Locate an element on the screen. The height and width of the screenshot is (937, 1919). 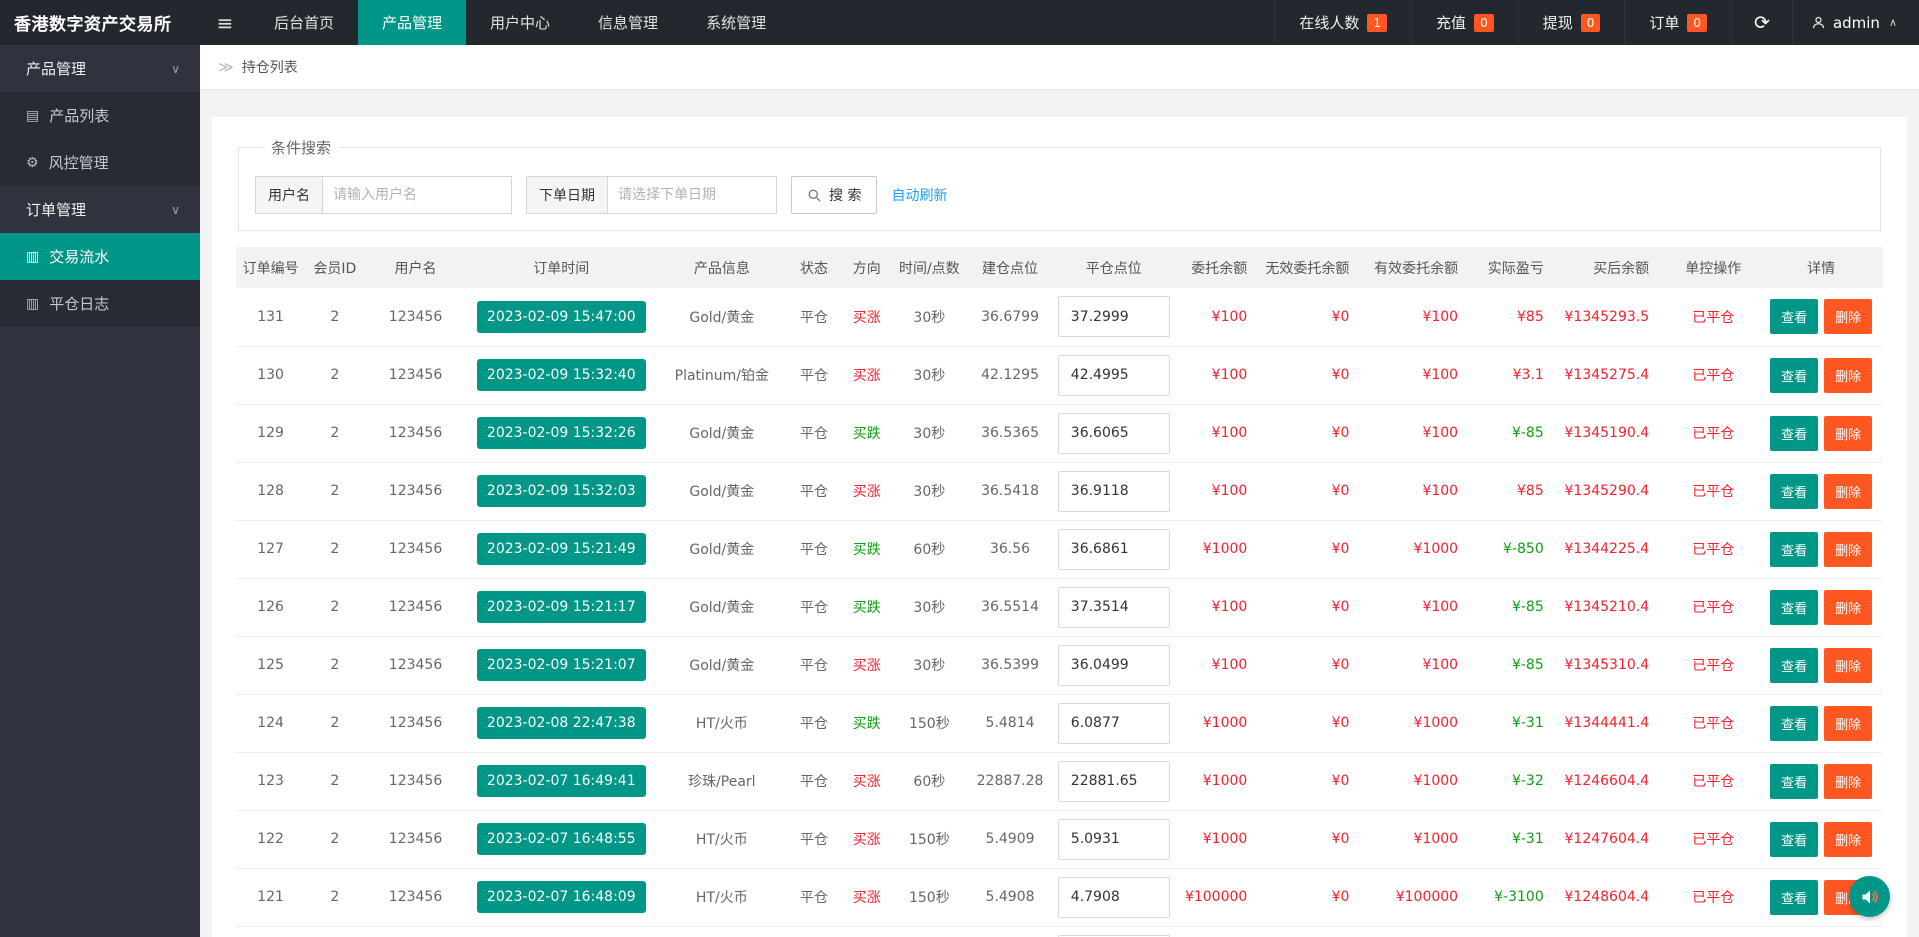
product-cell: HT/火币 is located at coordinates (721, 931).